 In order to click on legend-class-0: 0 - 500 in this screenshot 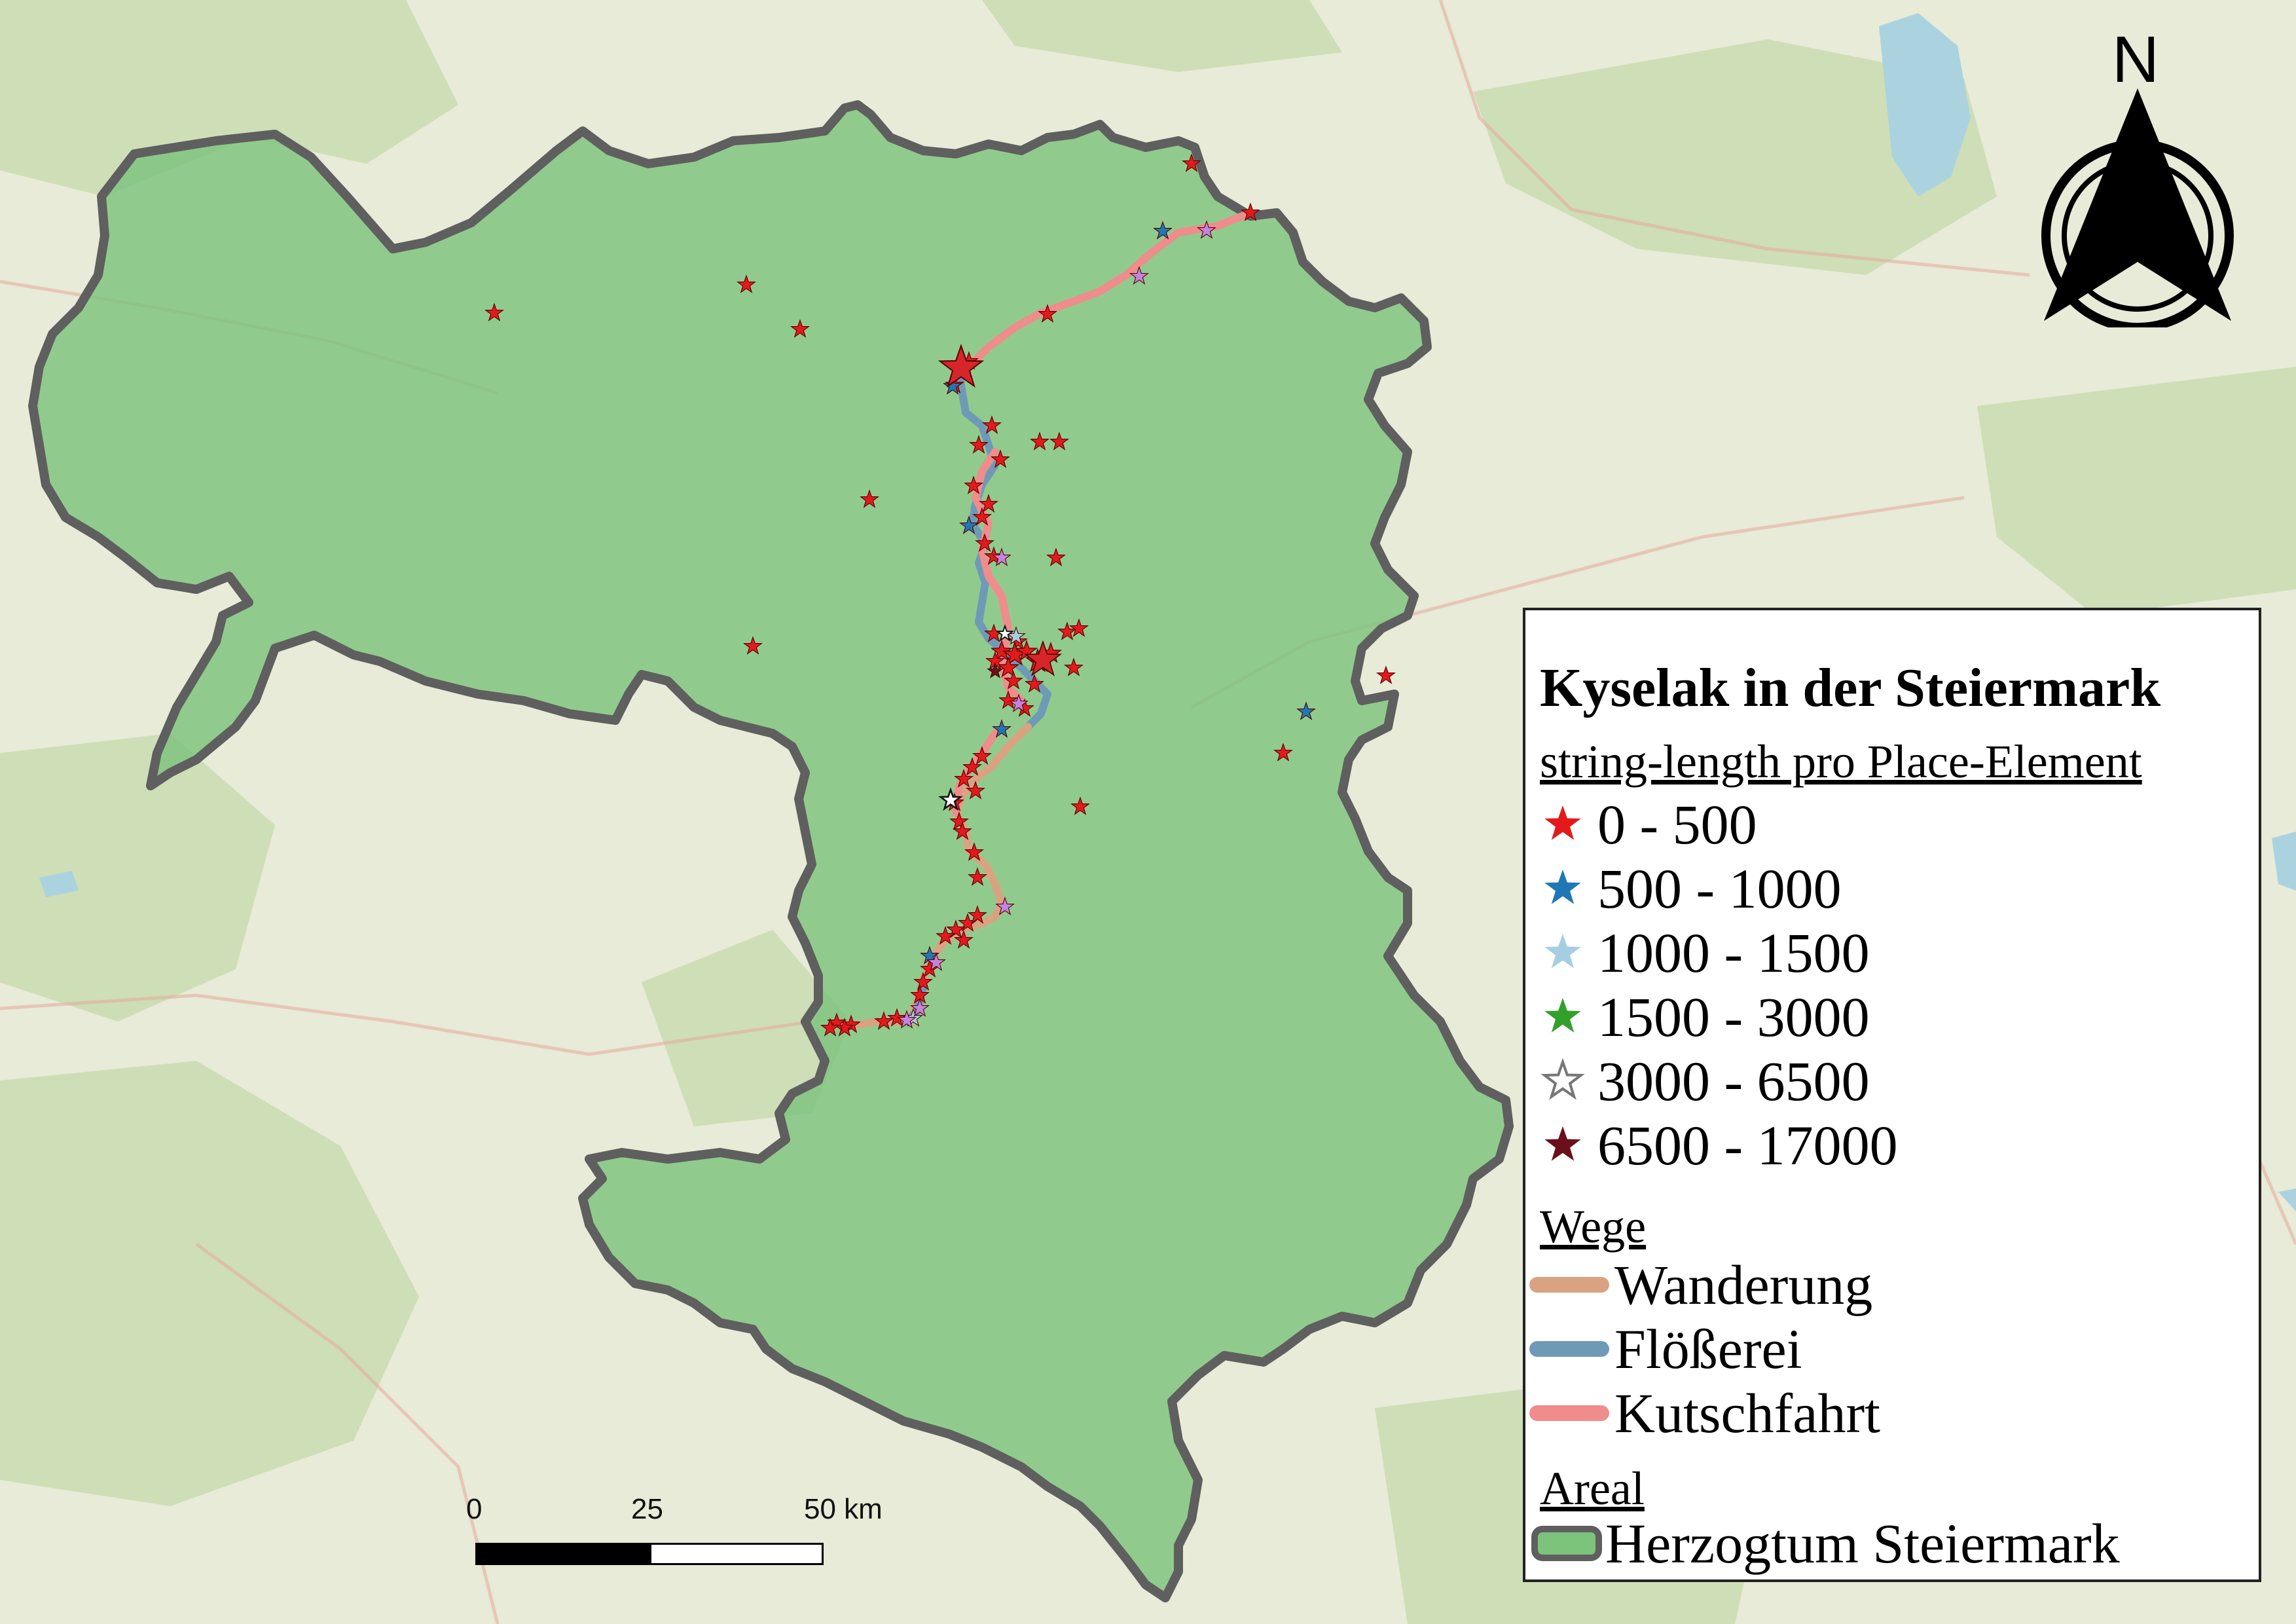, I will do `click(1648, 824)`.